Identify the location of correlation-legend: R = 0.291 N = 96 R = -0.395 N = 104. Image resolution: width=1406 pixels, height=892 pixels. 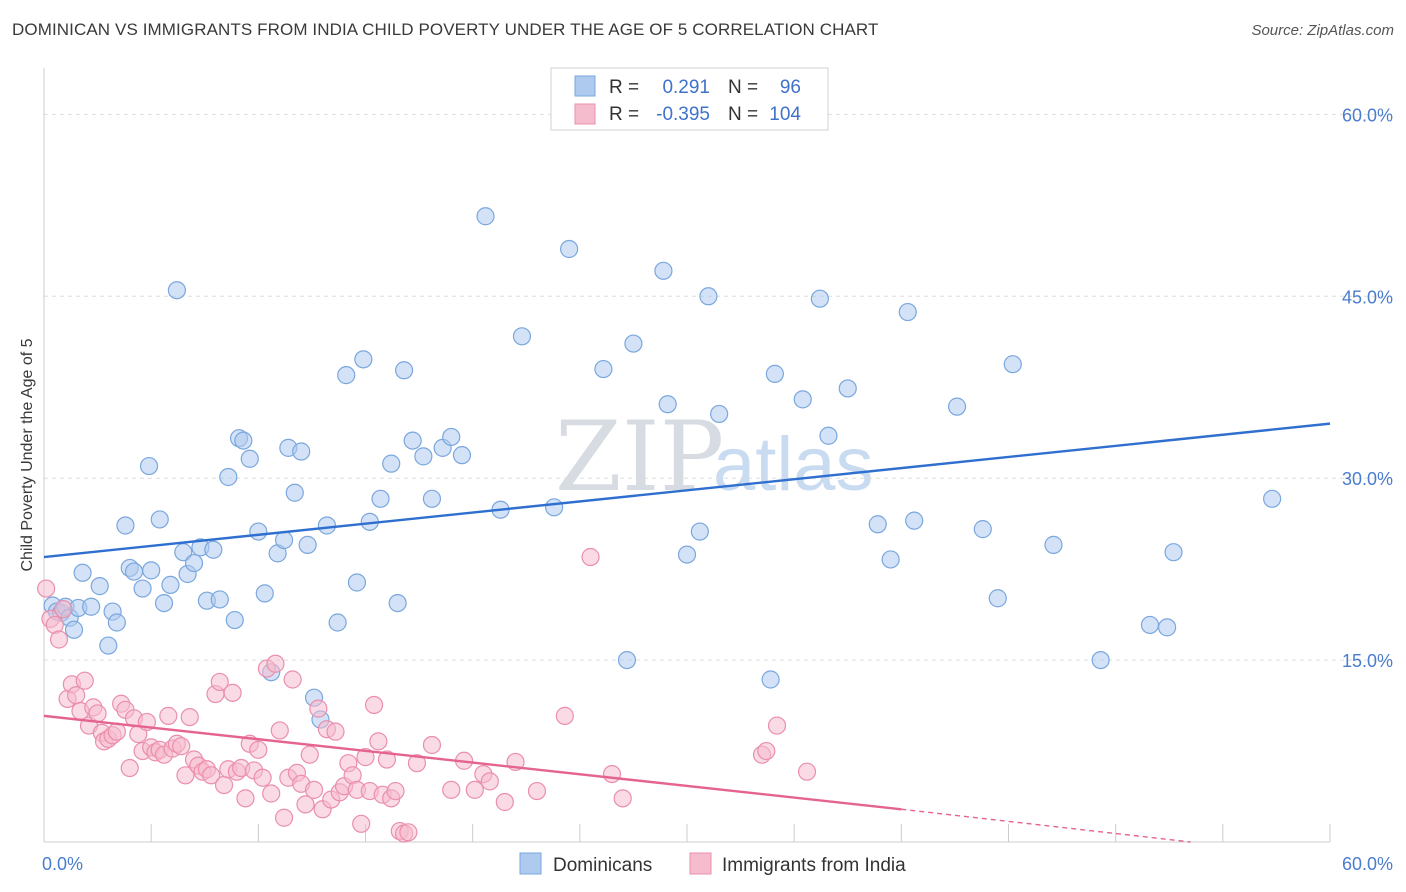
(689, 99).